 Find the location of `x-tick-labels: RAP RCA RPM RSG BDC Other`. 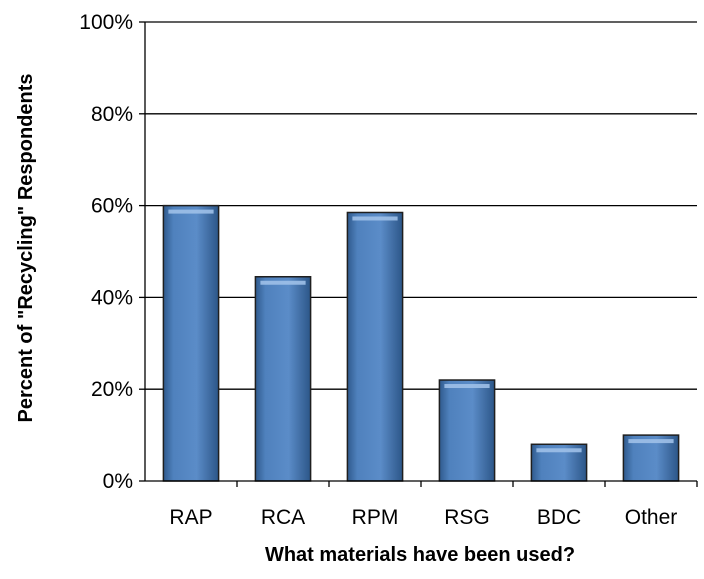

x-tick-labels: RAP RCA RPM RSG BDC Other is located at coordinates (423, 517).